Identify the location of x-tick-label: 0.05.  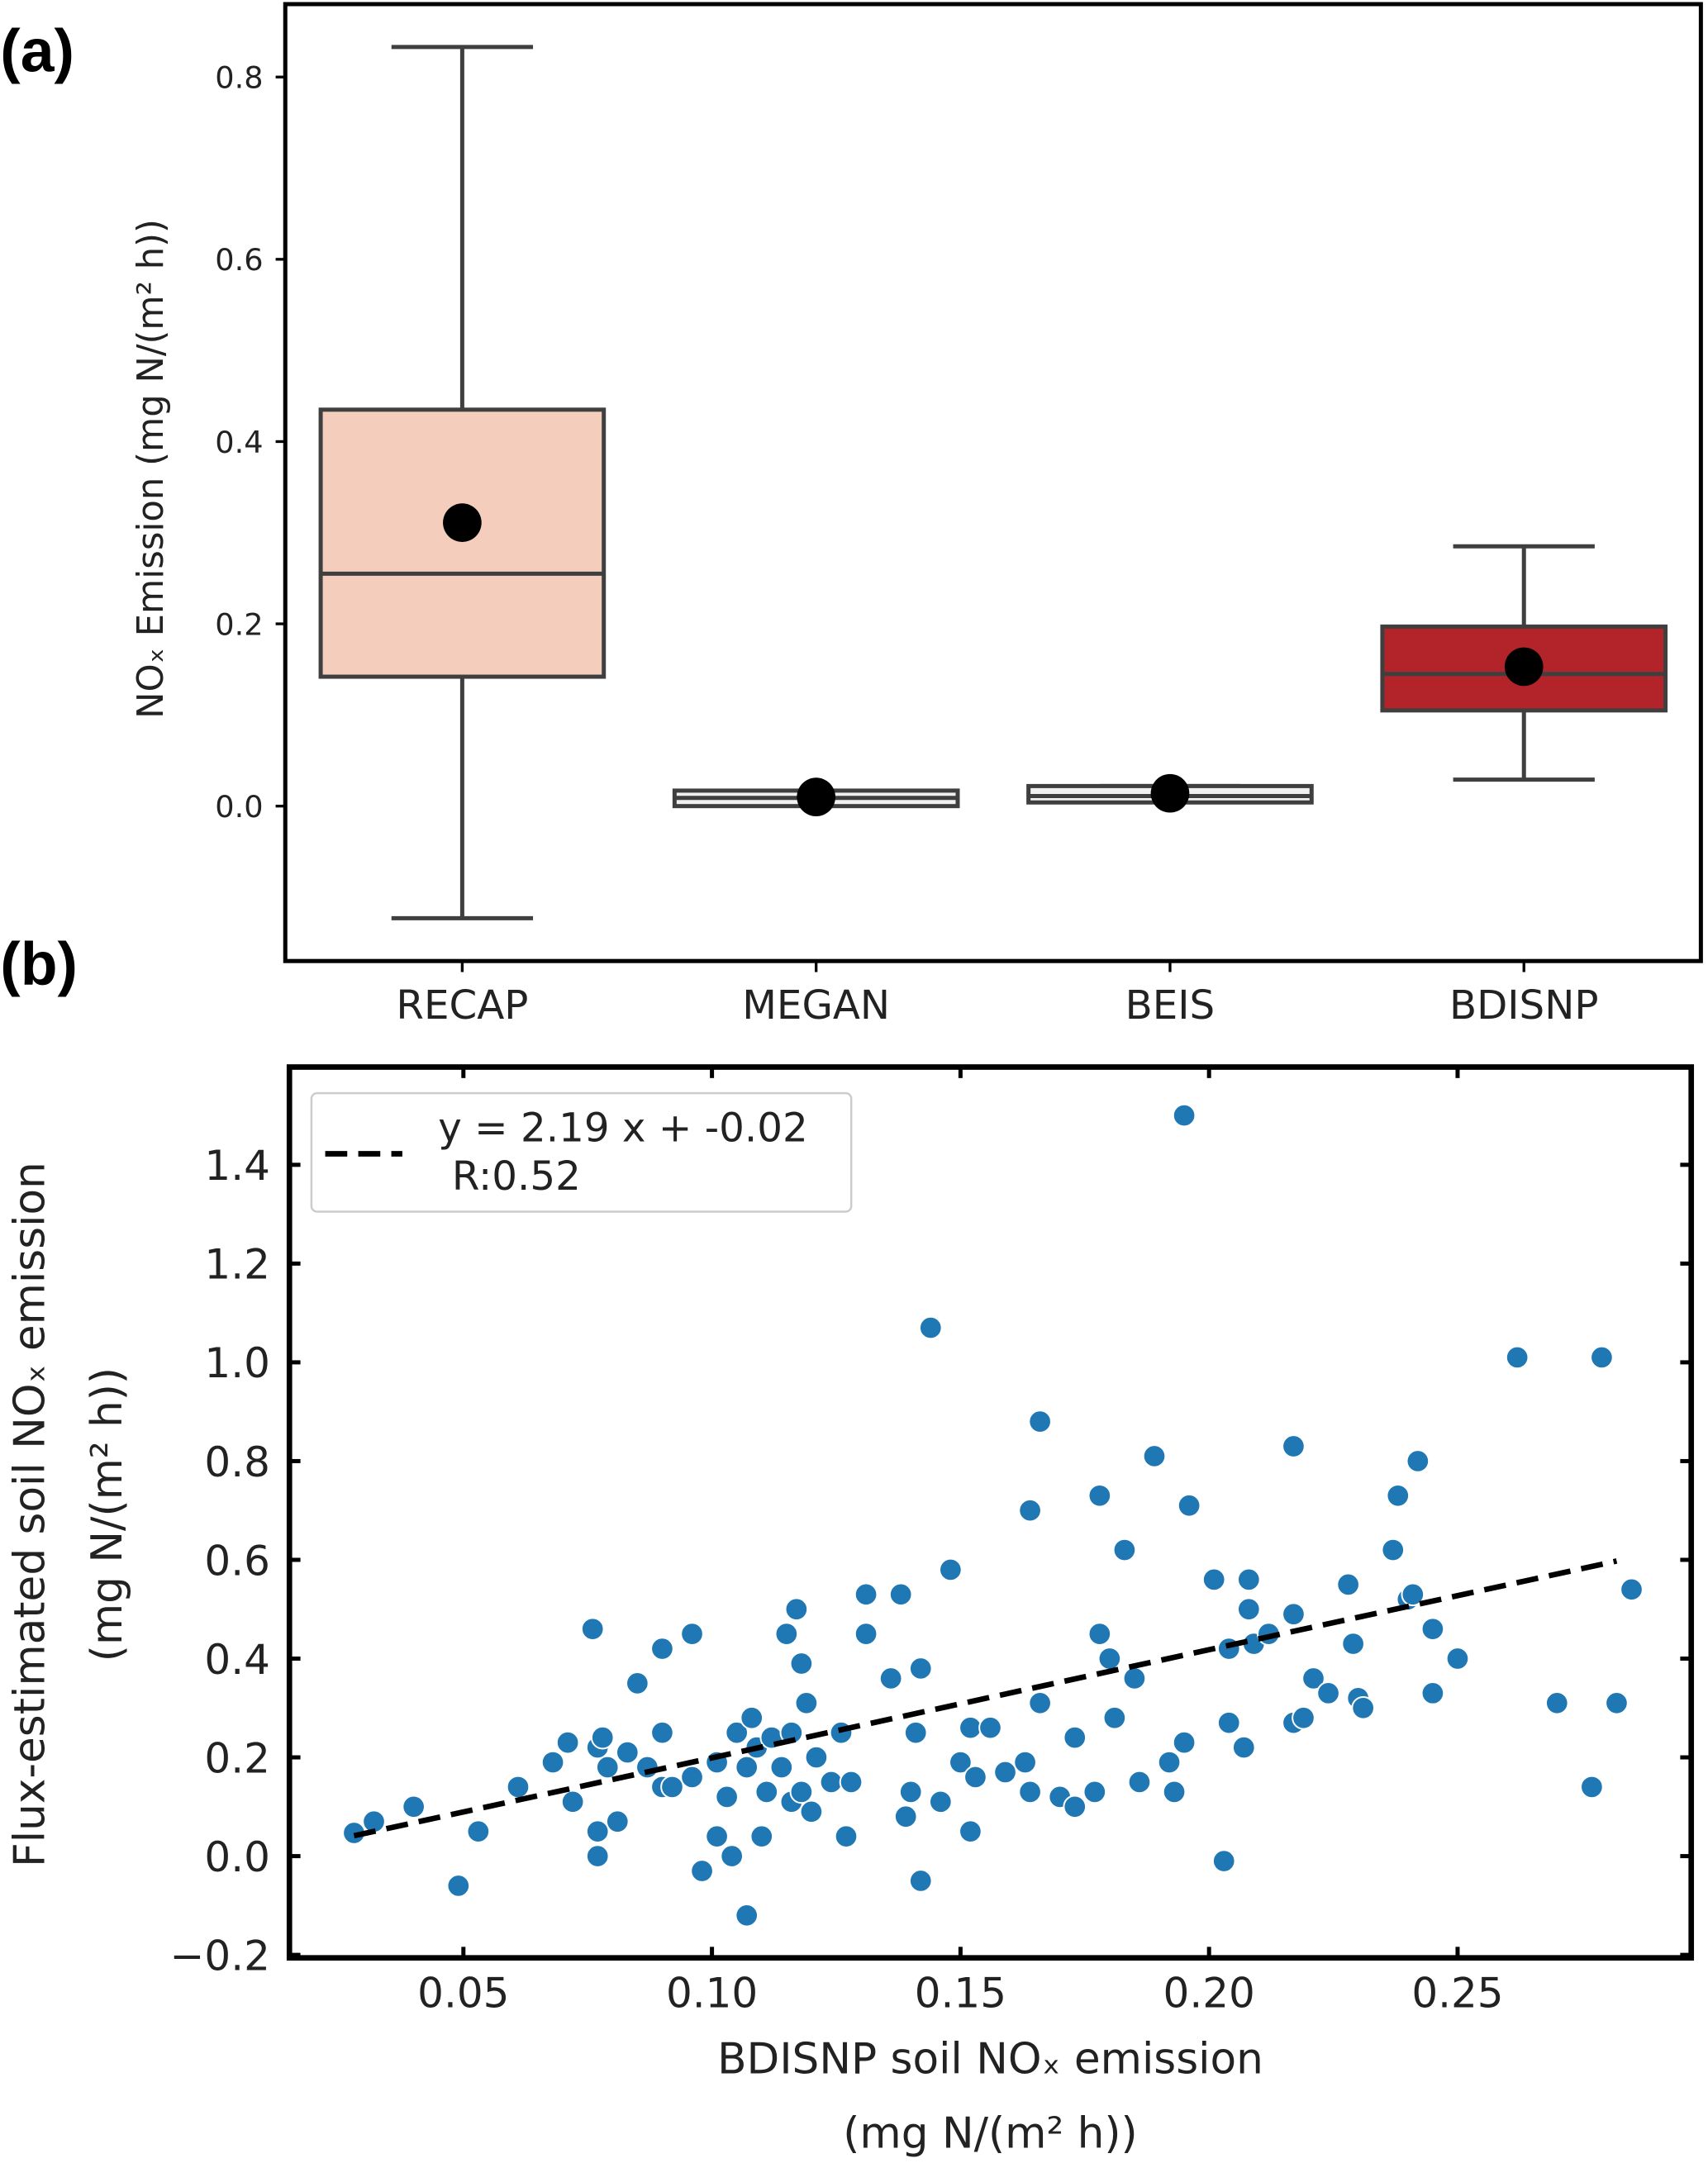
(463, 1994).